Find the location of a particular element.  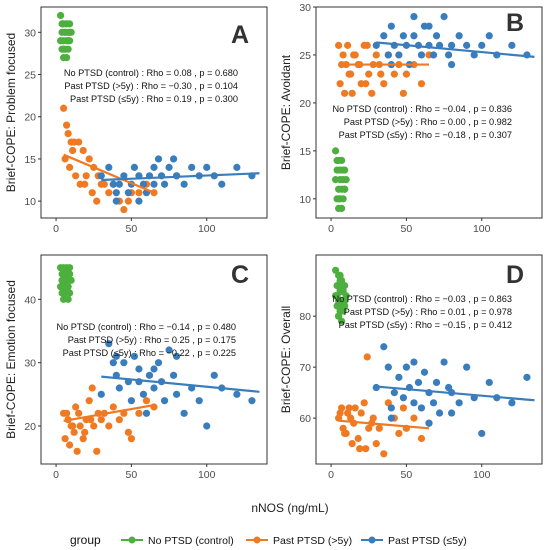

y-tick-label-b-30: 30 is located at coordinates (305, 8).